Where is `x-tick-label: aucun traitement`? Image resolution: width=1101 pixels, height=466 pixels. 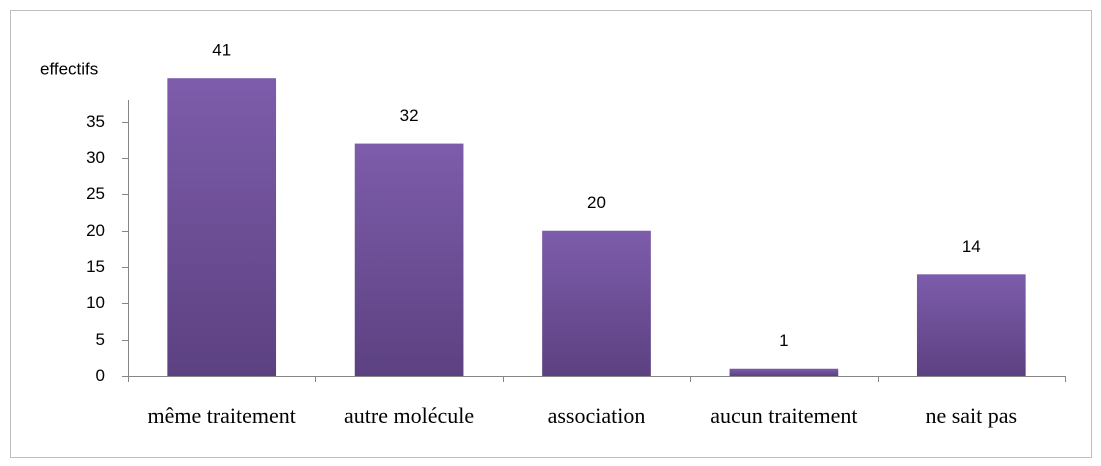 x-tick-label: aucun traitement is located at coordinates (783, 415).